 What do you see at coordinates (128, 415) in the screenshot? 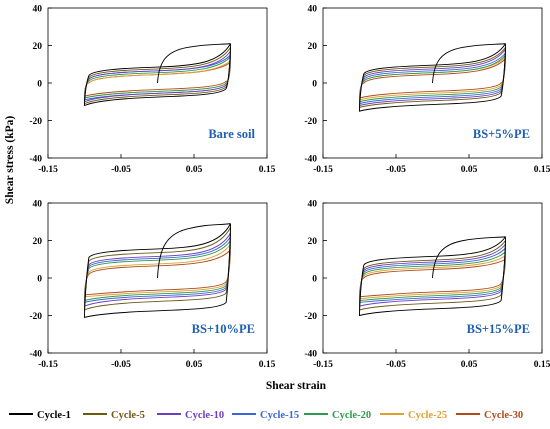
I see `legend-label: Cycle-5` at bounding box center [128, 415].